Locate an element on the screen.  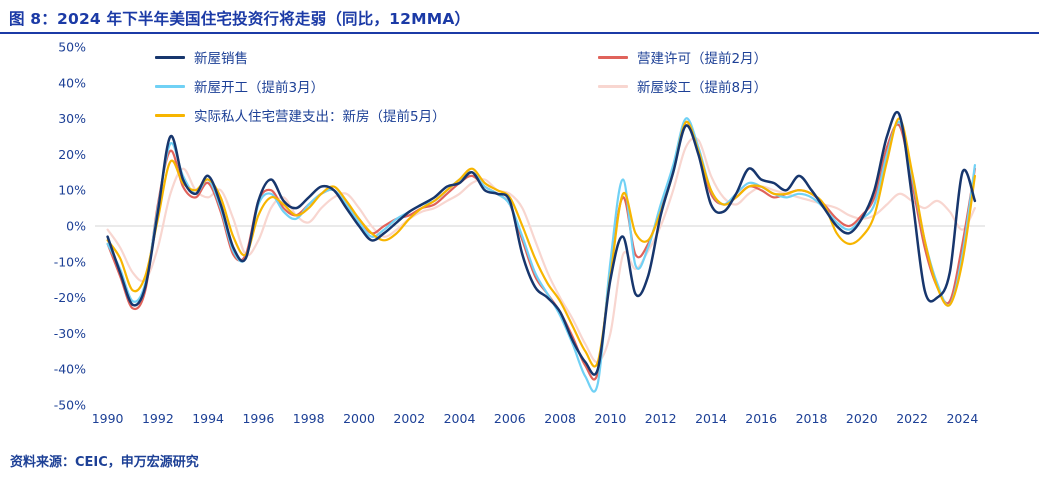
source-note: 资料来源：CEIC，申万宏源研究 is located at coordinates (104, 462).